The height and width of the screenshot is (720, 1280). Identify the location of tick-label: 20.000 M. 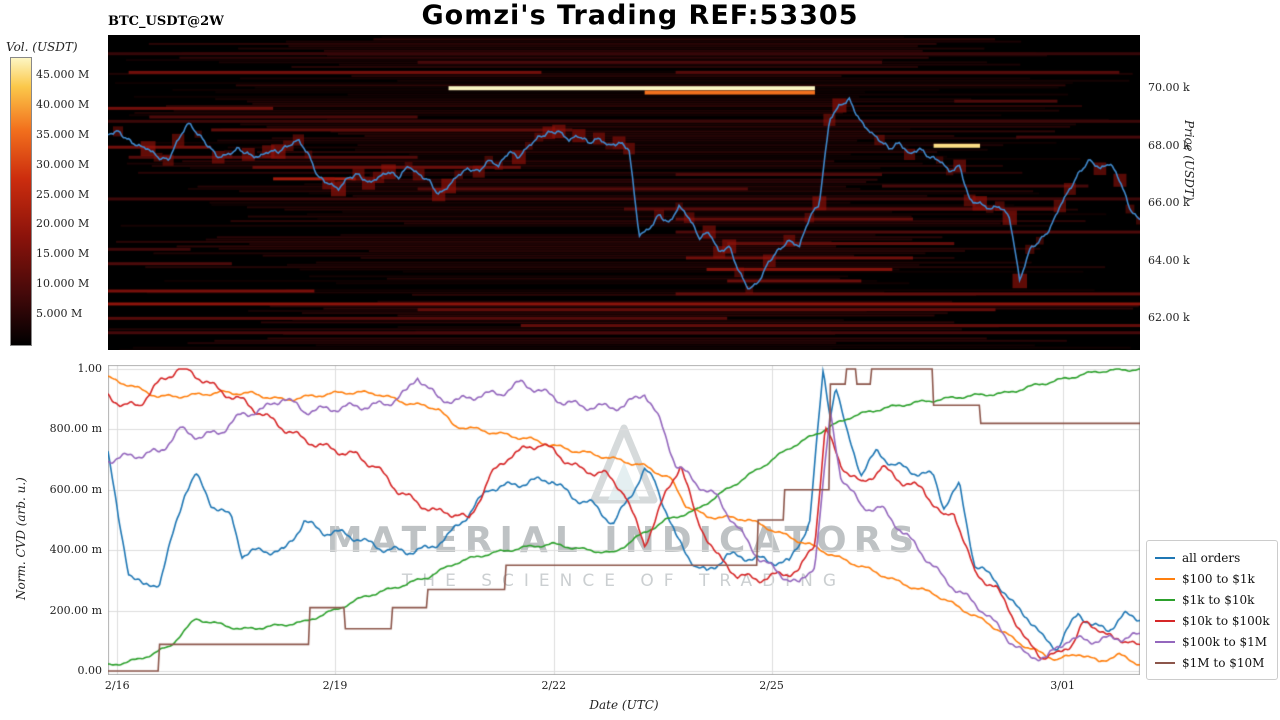
(63, 224).